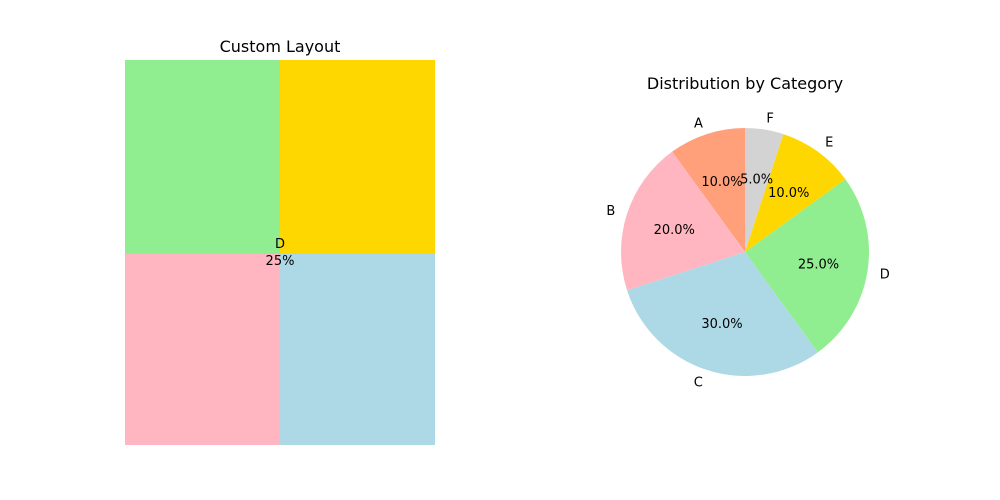  I want to click on pie-pct-a: 10.0%, so click(721, 182).